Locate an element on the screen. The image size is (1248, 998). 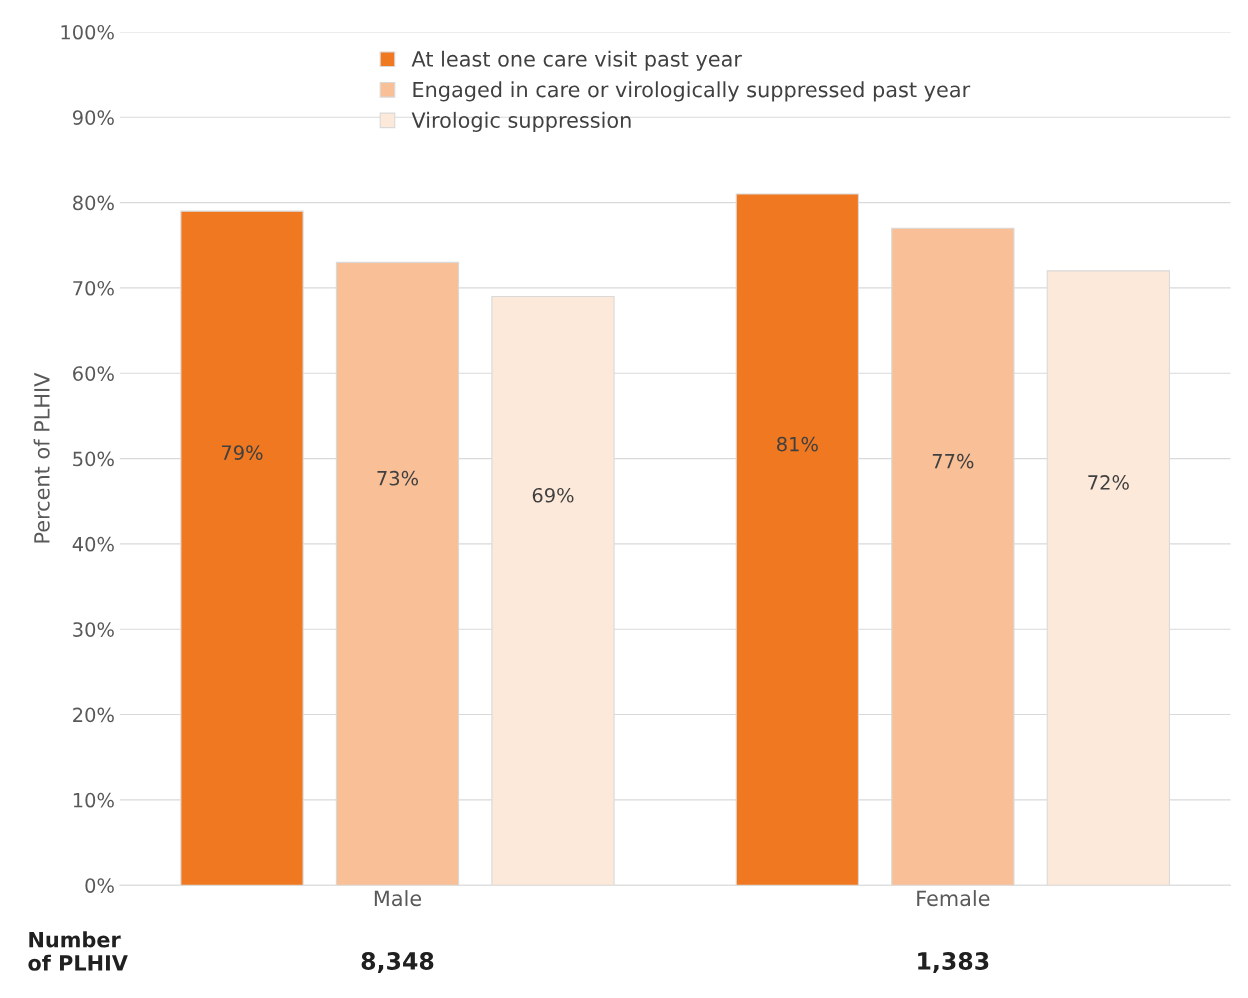
y-tick-label: 30% is located at coordinates (93, 629).